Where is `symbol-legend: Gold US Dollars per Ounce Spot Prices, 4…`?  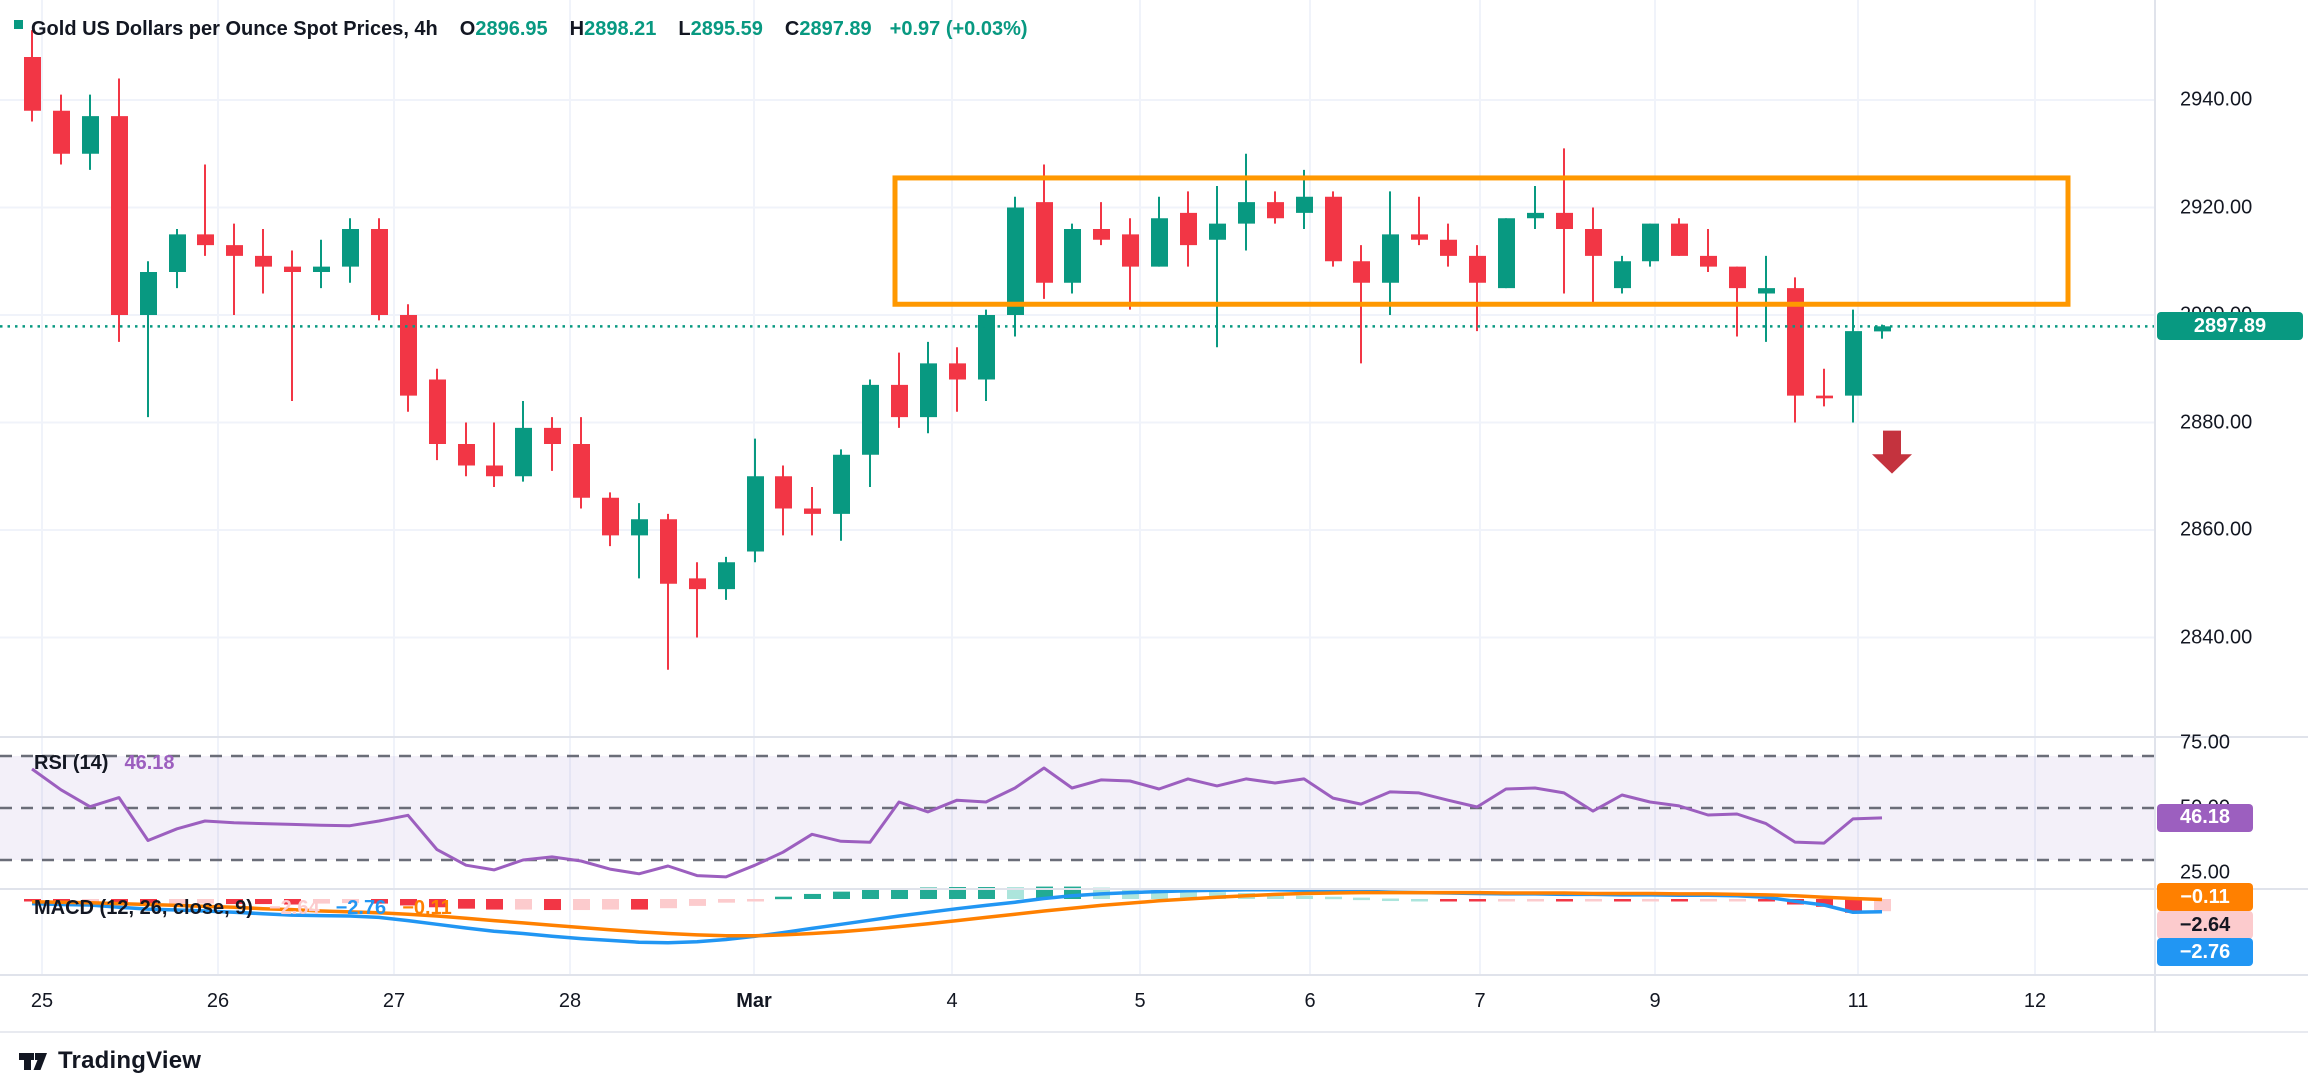
symbol-legend: Gold US Dollars per Ounce Spot Prices, 4… is located at coordinates (521, 29).